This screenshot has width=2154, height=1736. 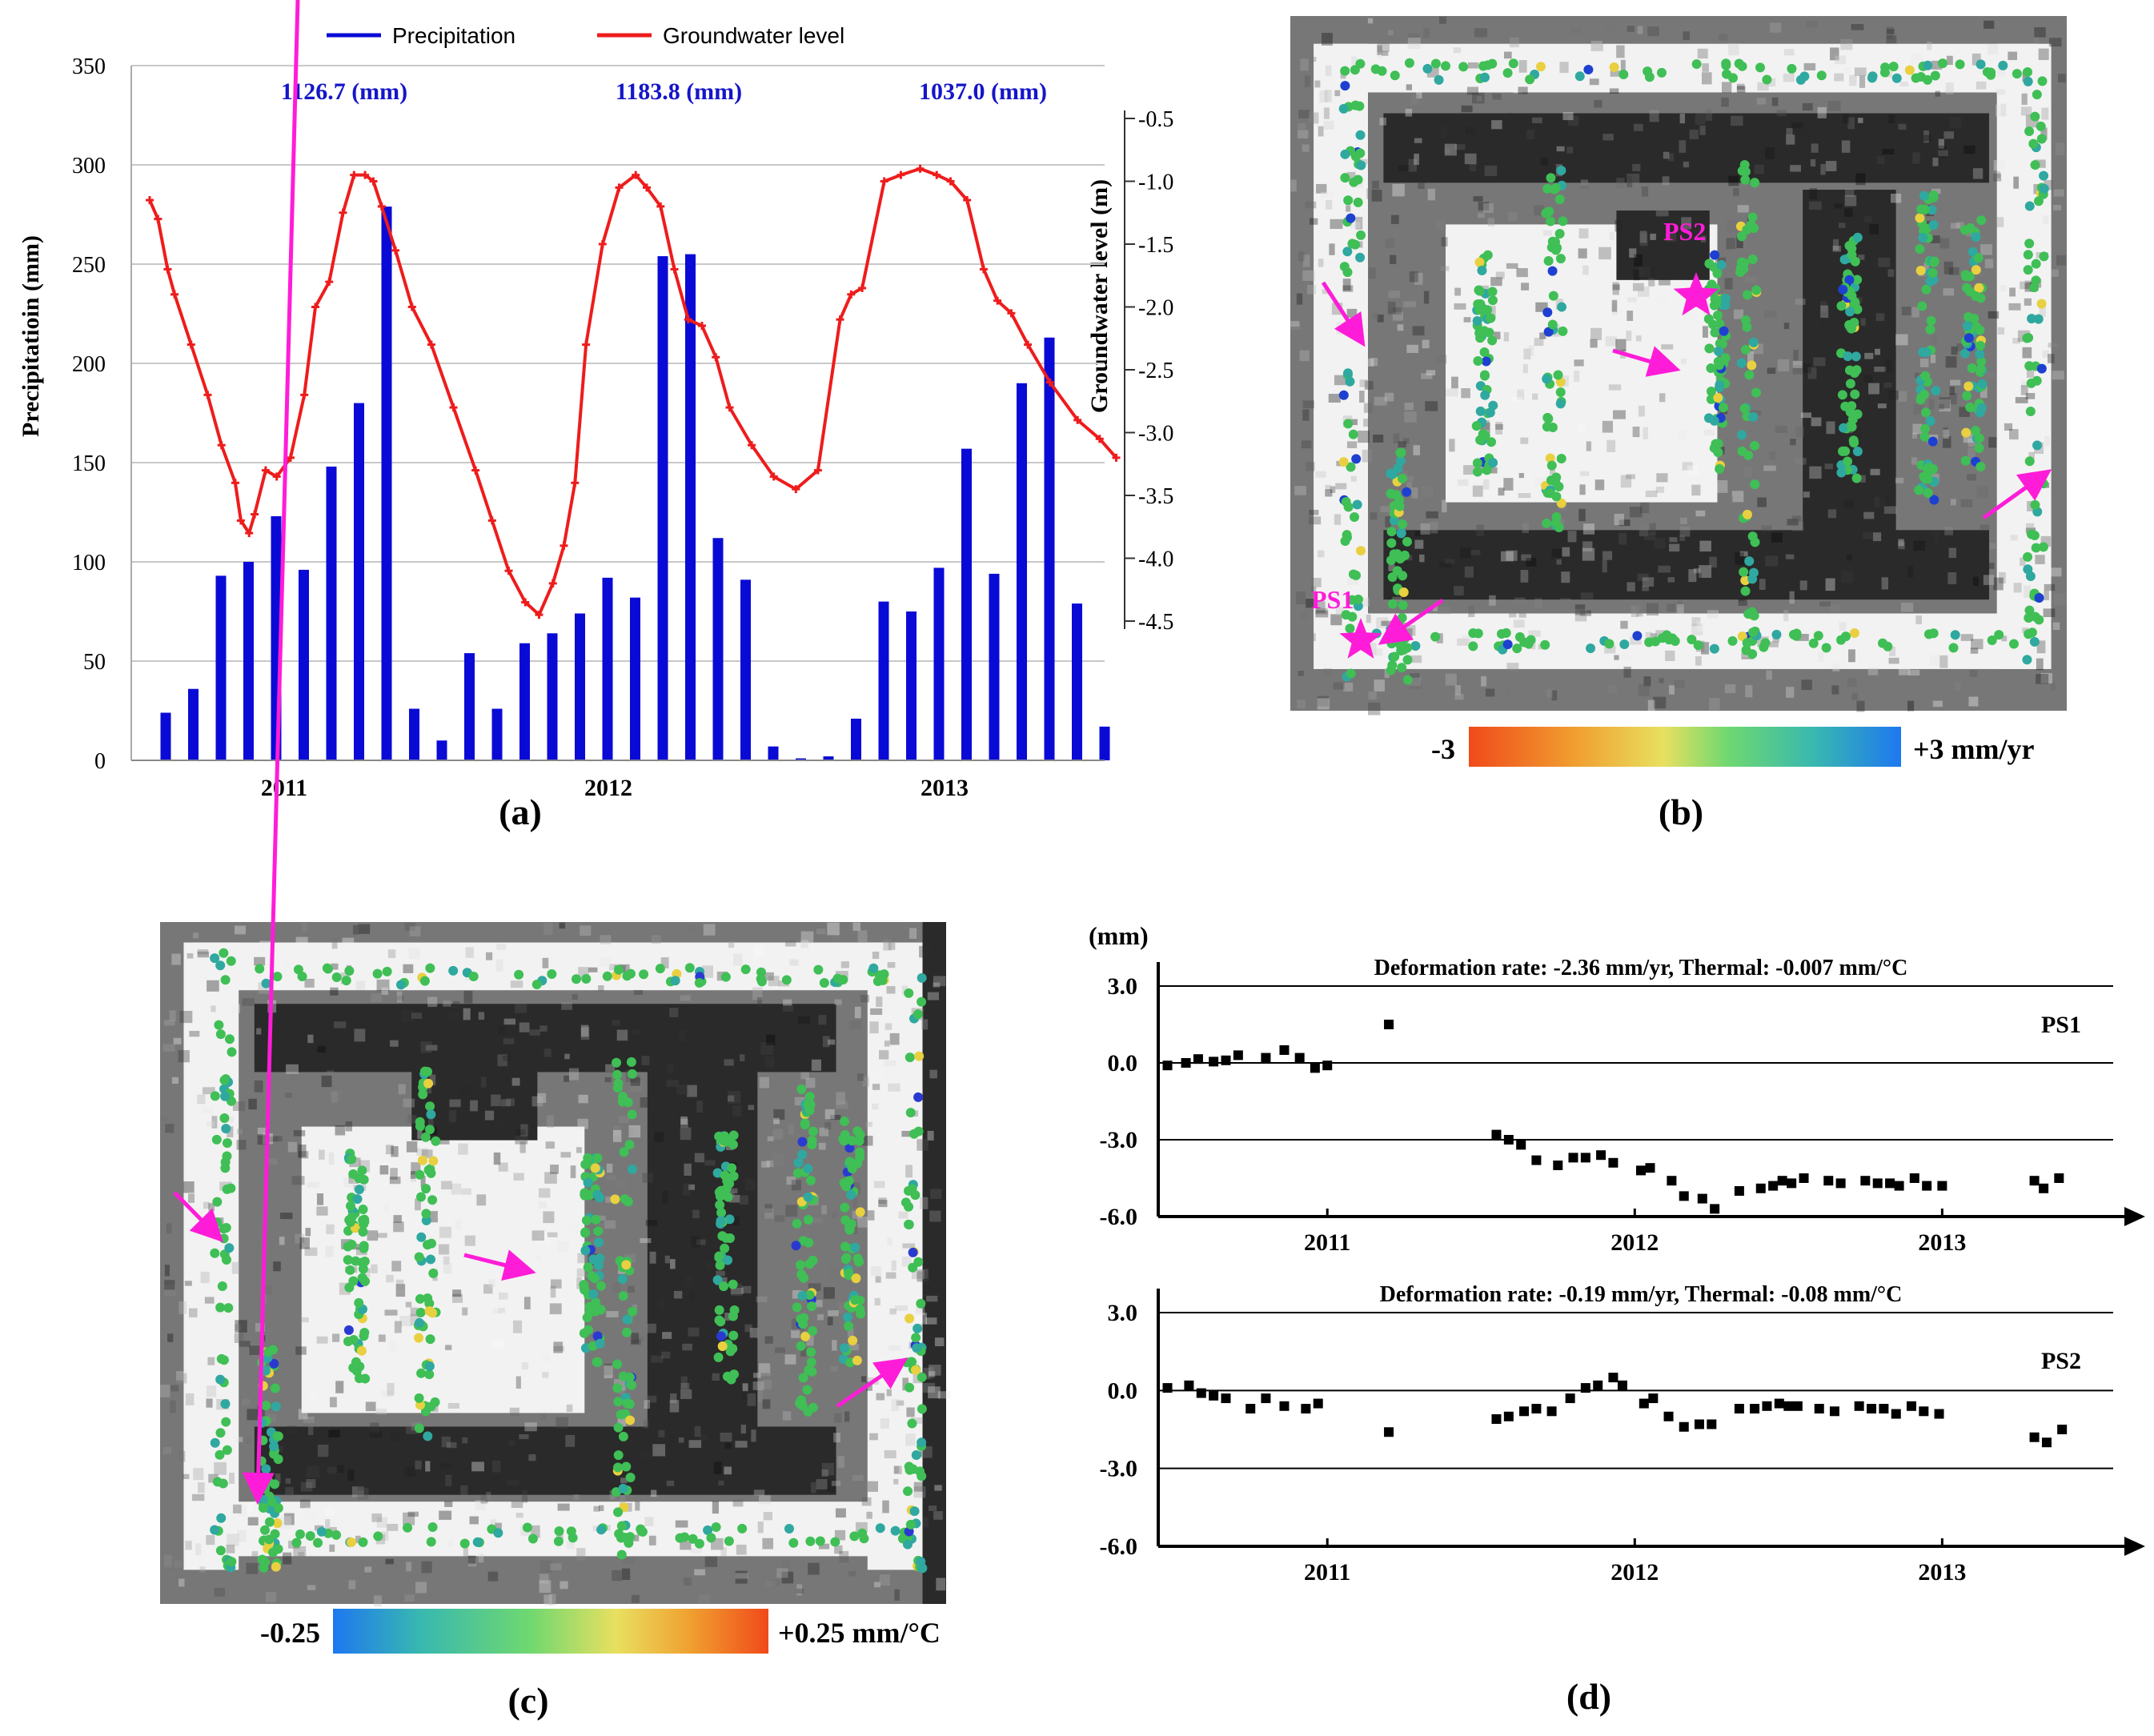 What do you see at coordinates (1119, 1469) in the screenshot?
I see `ts-tick-label: -3.0` at bounding box center [1119, 1469].